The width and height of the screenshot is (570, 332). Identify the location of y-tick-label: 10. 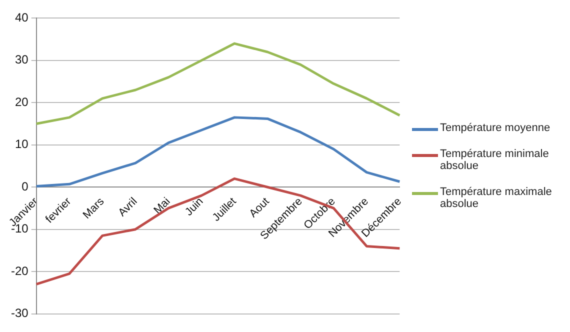
(21, 144).